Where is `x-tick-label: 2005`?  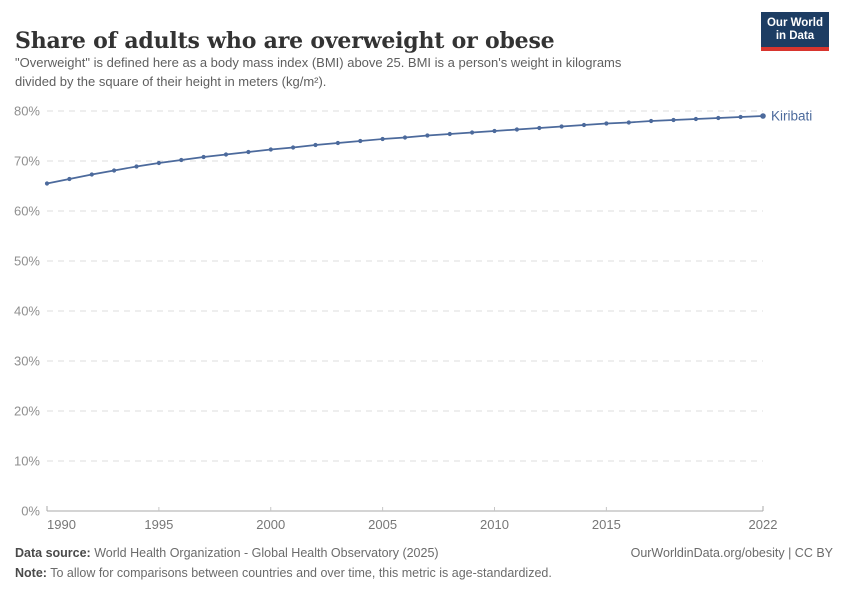
x-tick-label: 2005 is located at coordinates (382, 524).